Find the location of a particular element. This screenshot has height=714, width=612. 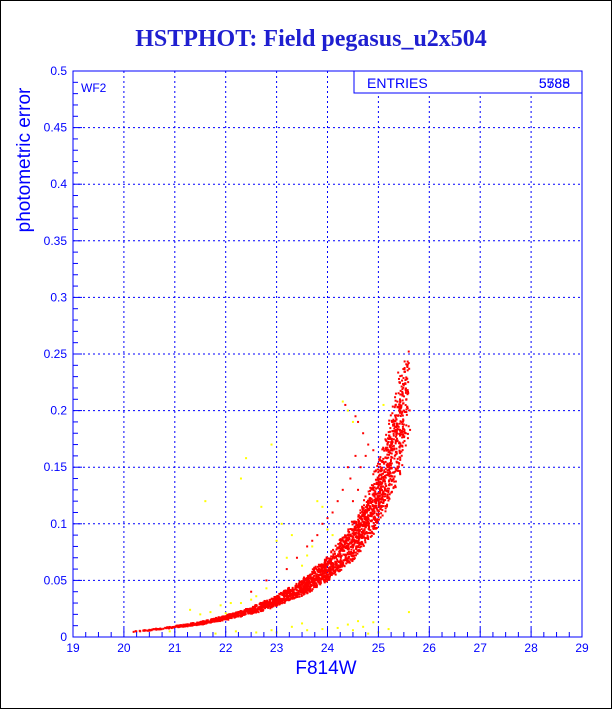

y-axis-label: photometric error is located at coordinates (24, 159).